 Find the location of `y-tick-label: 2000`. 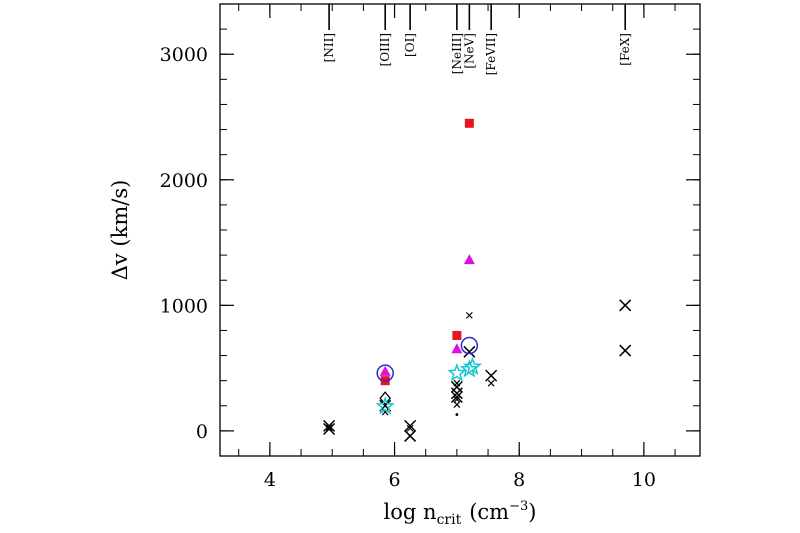

y-tick-label: 2000 is located at coordinates (184, 181).